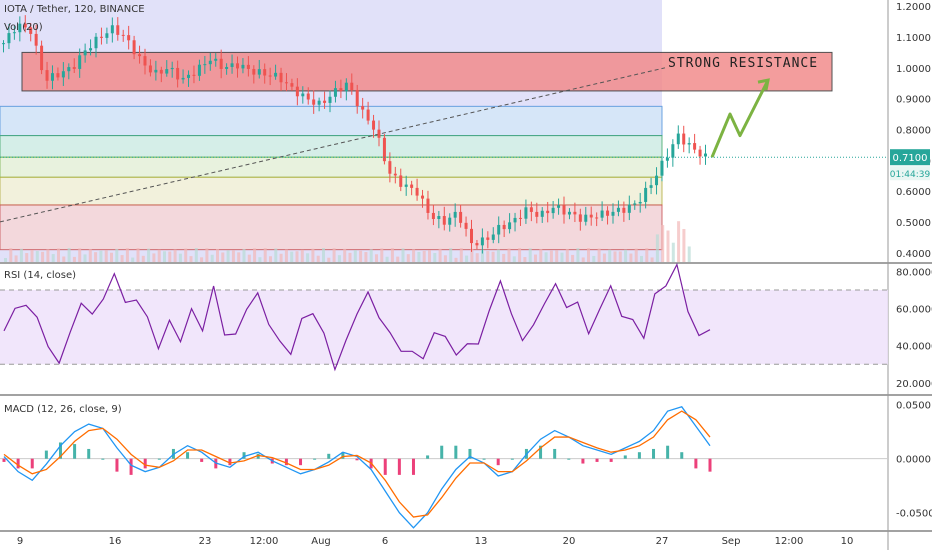 The height and width of the screenshot is (550, 932). What do you see at coordinates (481, 541) in the screenshot?
I see `time-axis-label: 13` at bounding box center [481, 541].